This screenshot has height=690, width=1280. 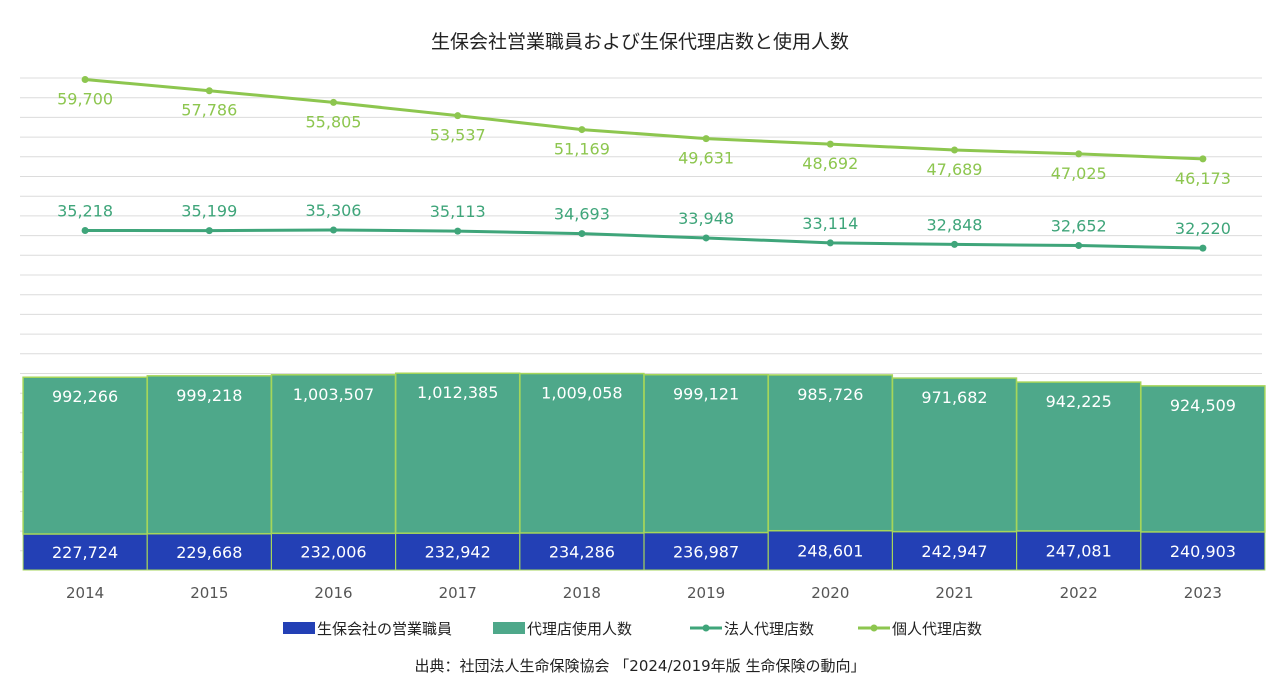 What do you see at coordinates (769, 629) in the screenshot?
I see `legend-label: 法人代理店数` at bounding box center [769, 629].